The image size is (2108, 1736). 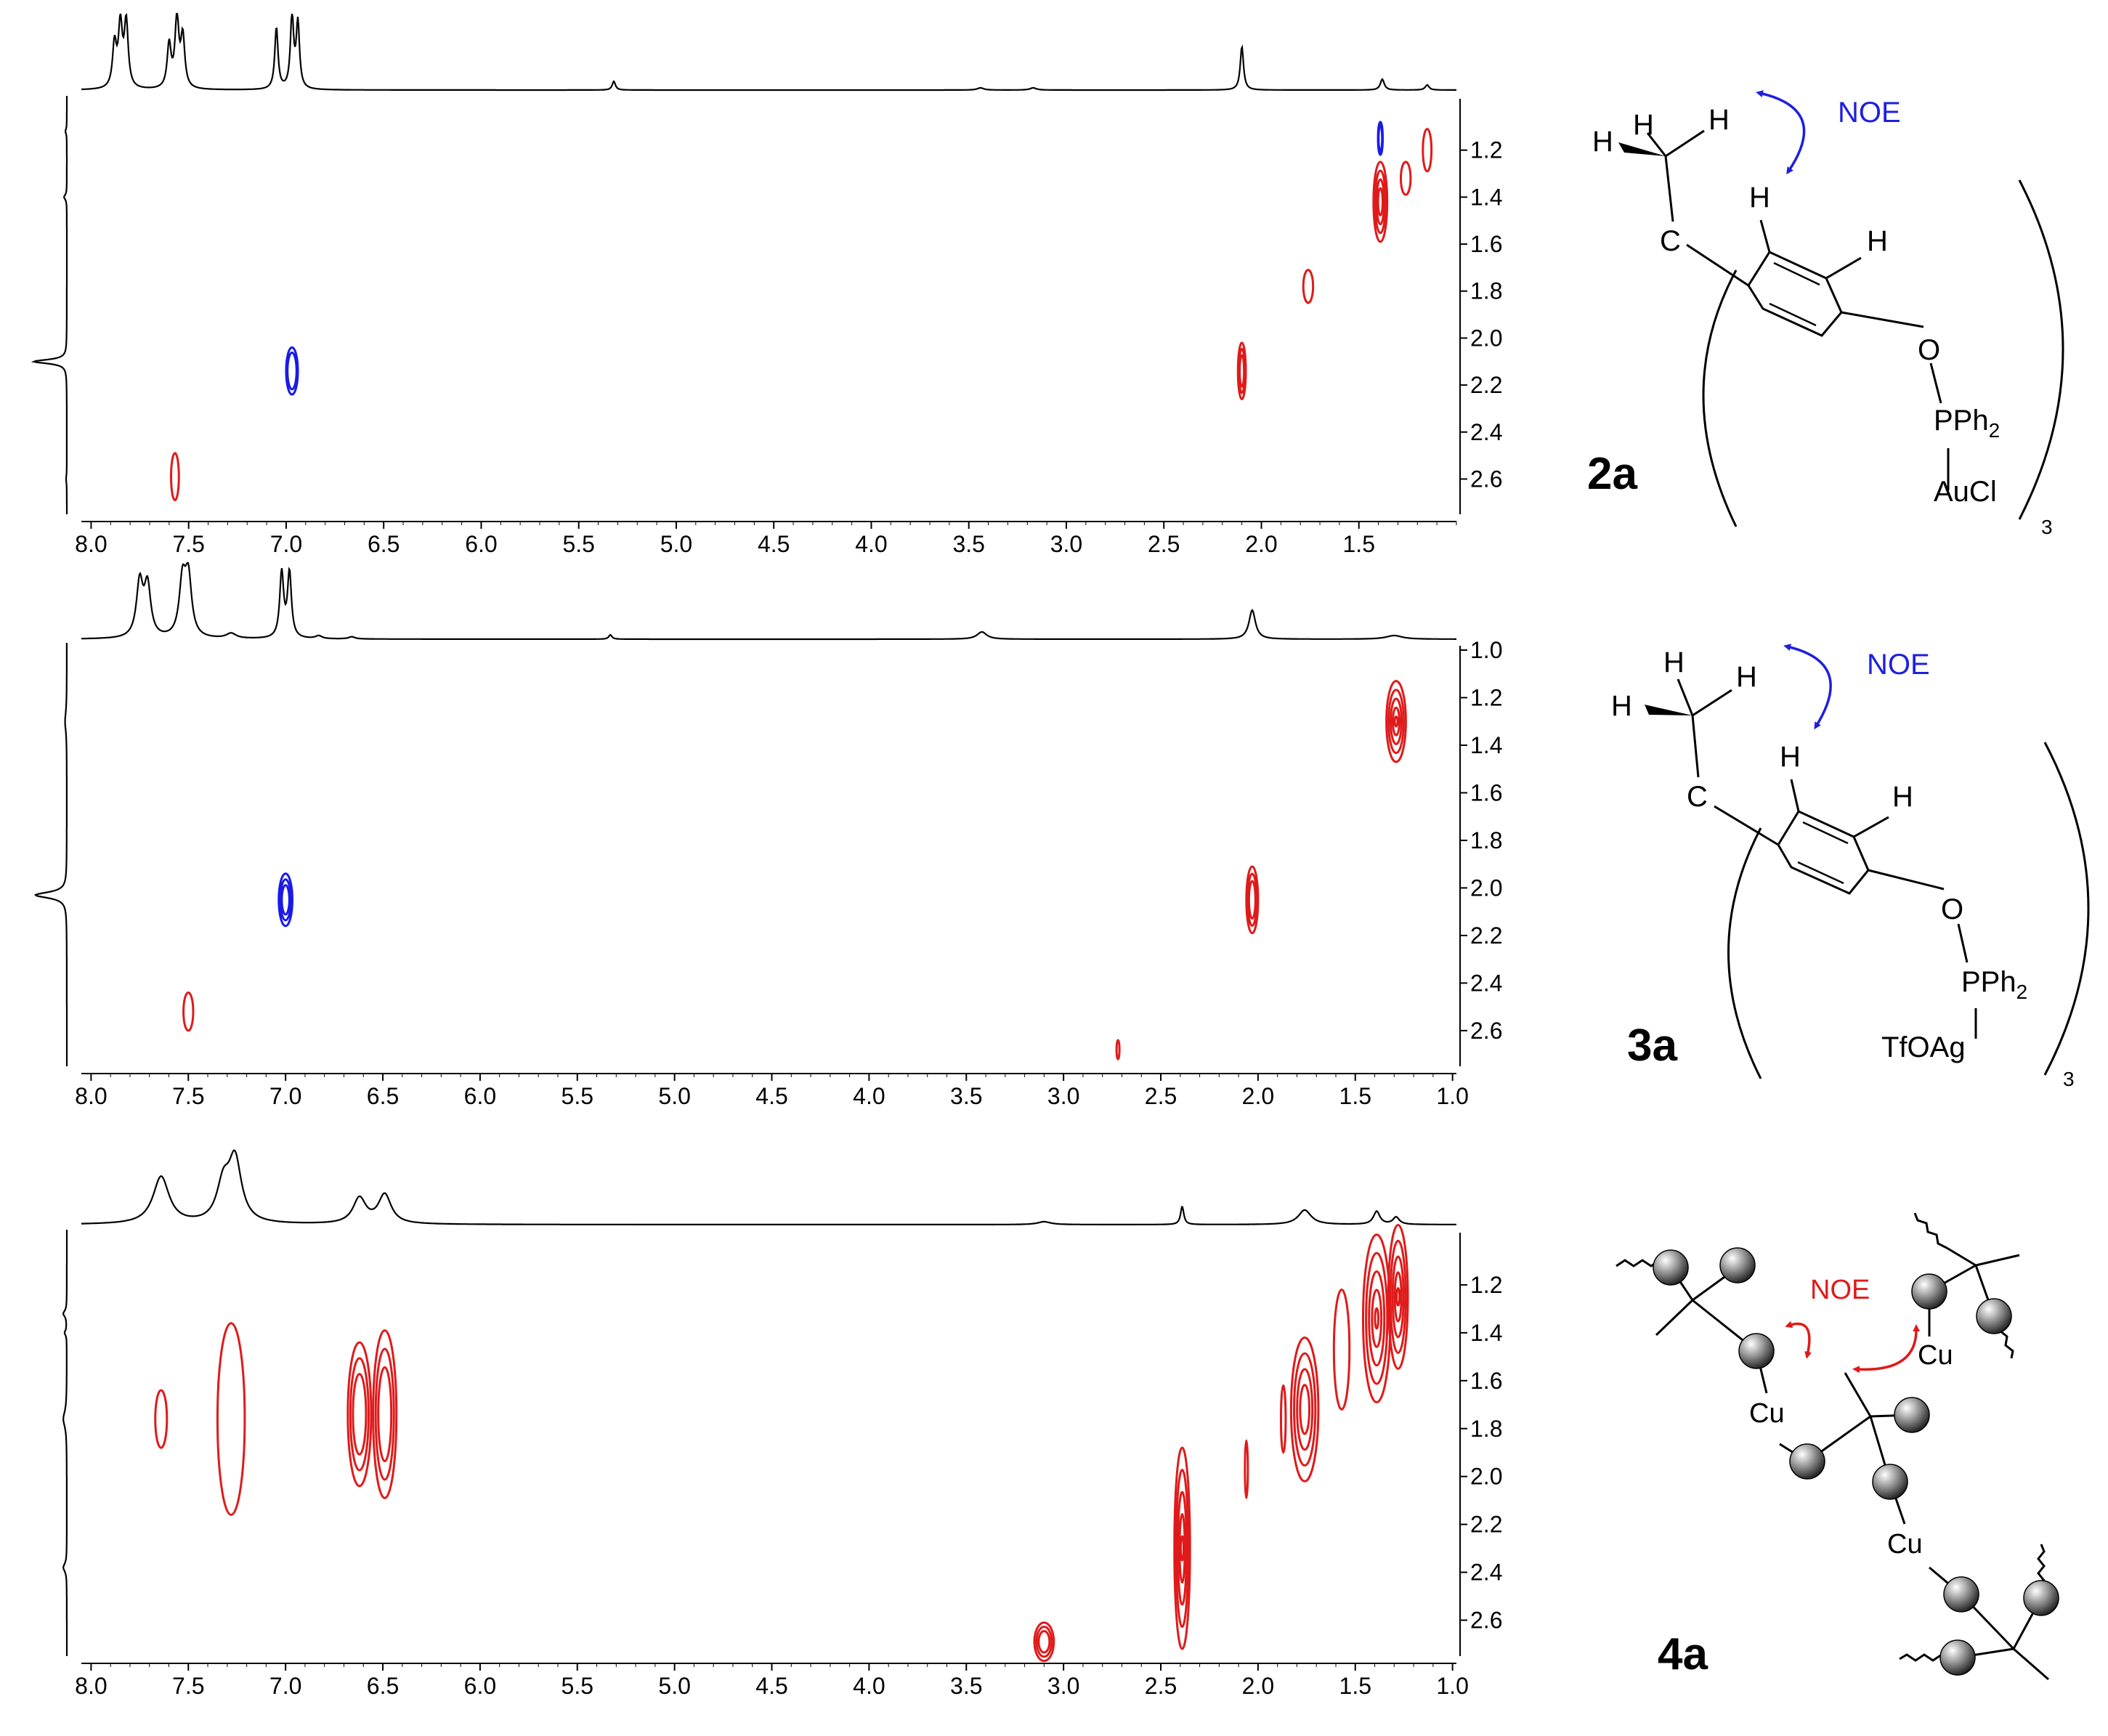 What do you see at coordinates (1856, 1461) in the screenshot?
I see `ligand-spheres` at bounding box center [1856, 1461].